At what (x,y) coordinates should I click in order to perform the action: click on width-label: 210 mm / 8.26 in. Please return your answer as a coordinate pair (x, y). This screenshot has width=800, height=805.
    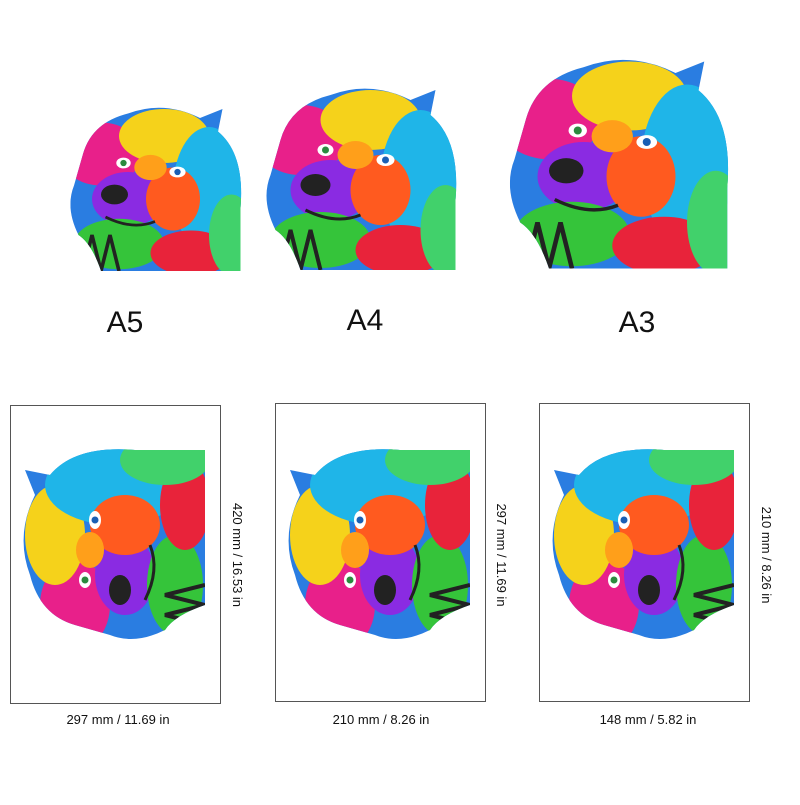
    Looking at the image, I should click on (381, 719).